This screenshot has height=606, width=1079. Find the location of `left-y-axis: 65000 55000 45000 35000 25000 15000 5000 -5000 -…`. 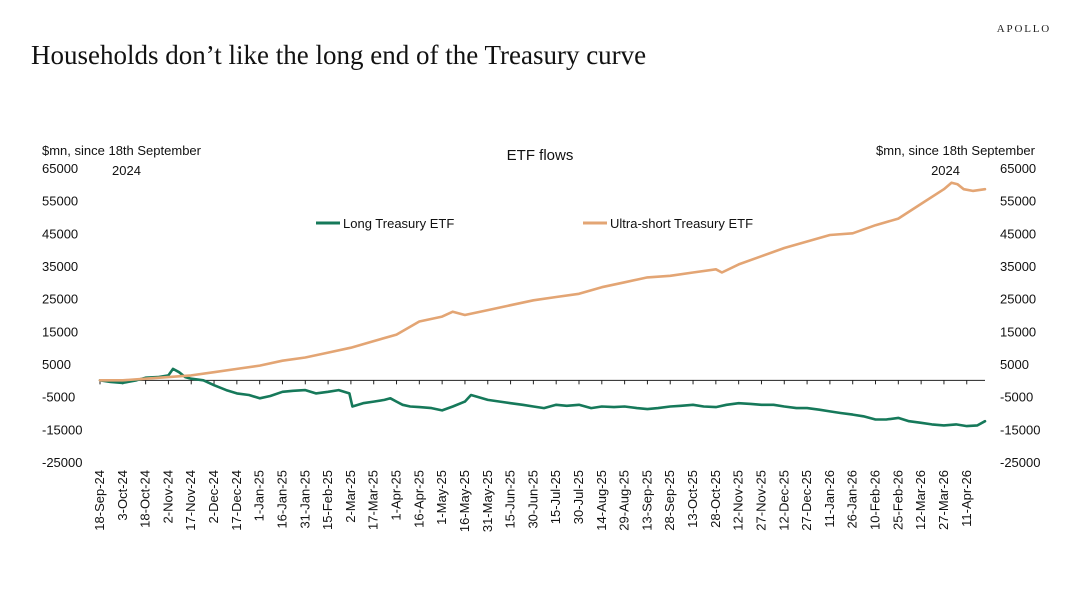

left-y-axis: 65000 55000 45000 35000 25000 15000 5000 -5000 -… is located at coordinates (62, 315).